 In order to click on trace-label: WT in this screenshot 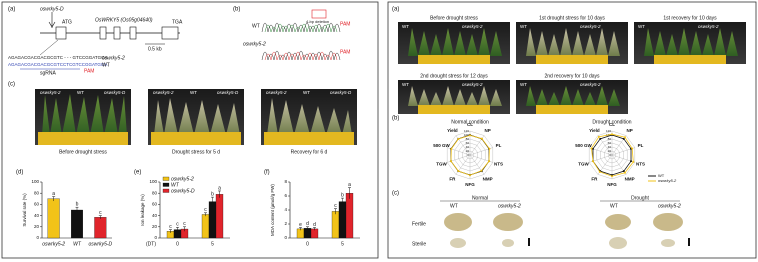, I will do `click(256, 26)`.